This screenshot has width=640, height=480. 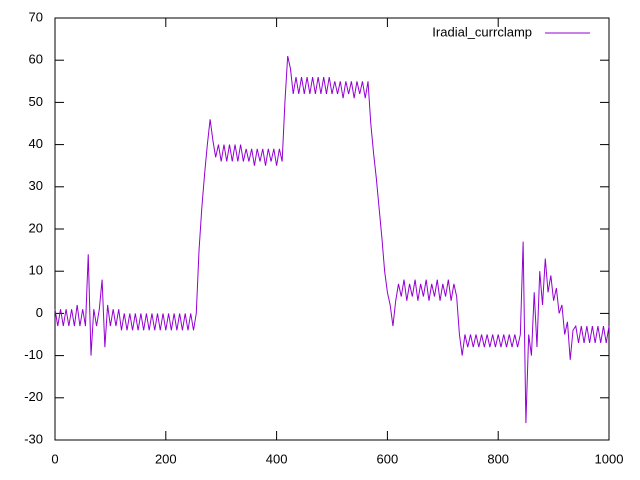 What do you see at coordinates (388, 458) in the screenshot?
I see `x-tick-label: 600` at bounding box center [388, 458].